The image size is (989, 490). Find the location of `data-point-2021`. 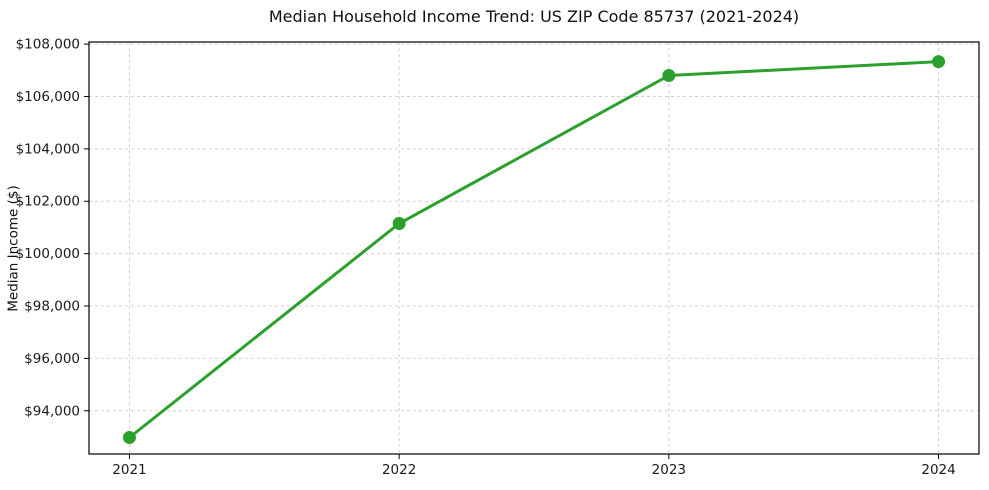

data-point-2021 is located at coordinates (129, 437).